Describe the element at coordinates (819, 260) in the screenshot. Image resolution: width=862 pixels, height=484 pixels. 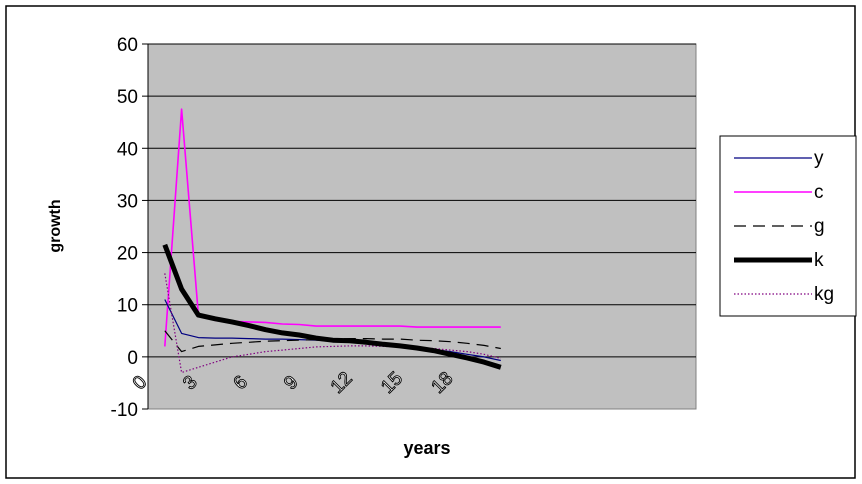
I see `legend-label-k: k` at that location.